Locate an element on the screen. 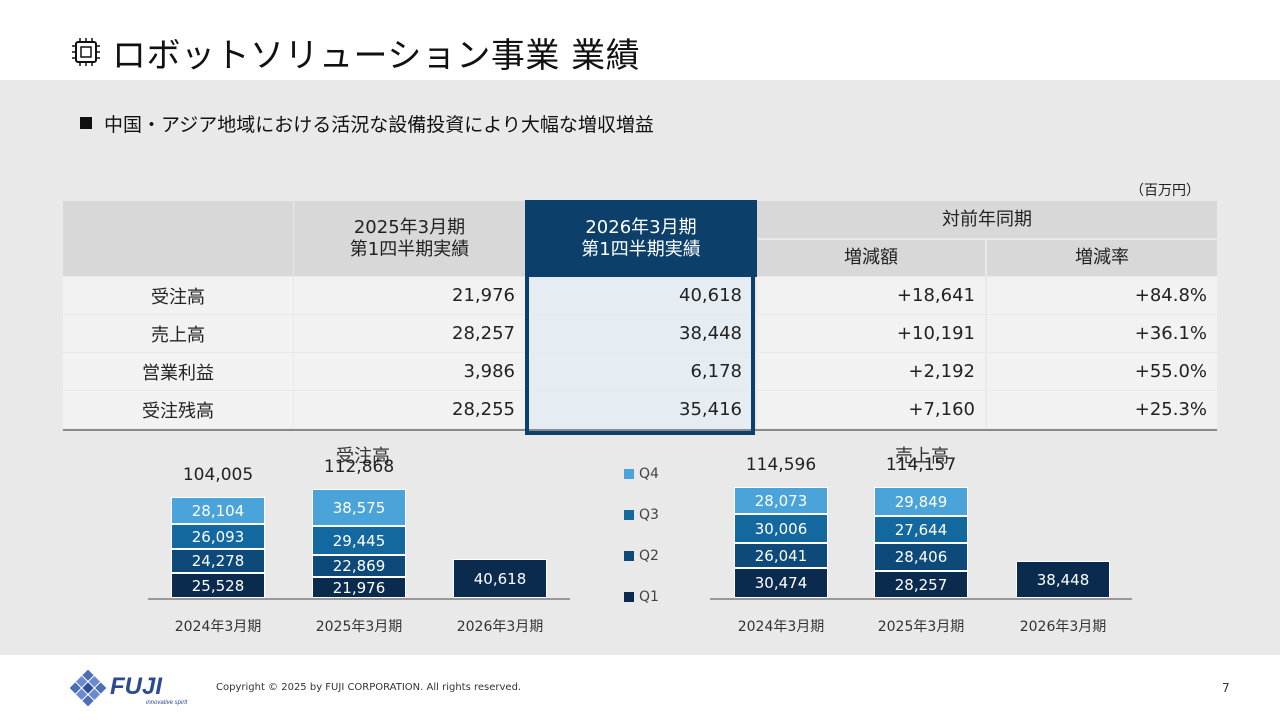 This screenshot has height=720, width=1280. bar-segment-q1: 28,257 is located at coordinates (921, 584).